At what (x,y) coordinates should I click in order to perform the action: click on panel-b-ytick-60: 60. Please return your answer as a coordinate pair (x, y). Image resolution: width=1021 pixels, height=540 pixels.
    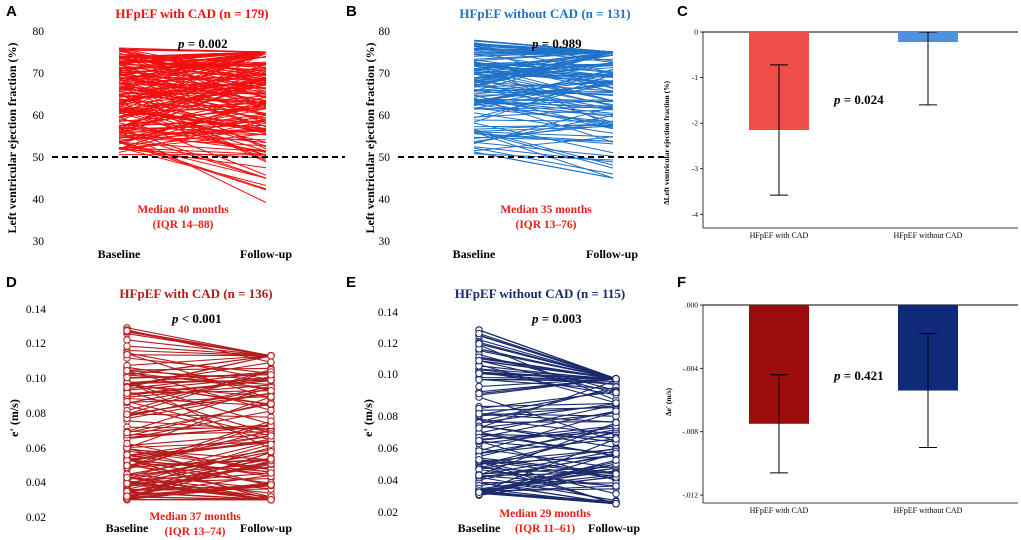
    Looking at the image, I should click on (385, 116).